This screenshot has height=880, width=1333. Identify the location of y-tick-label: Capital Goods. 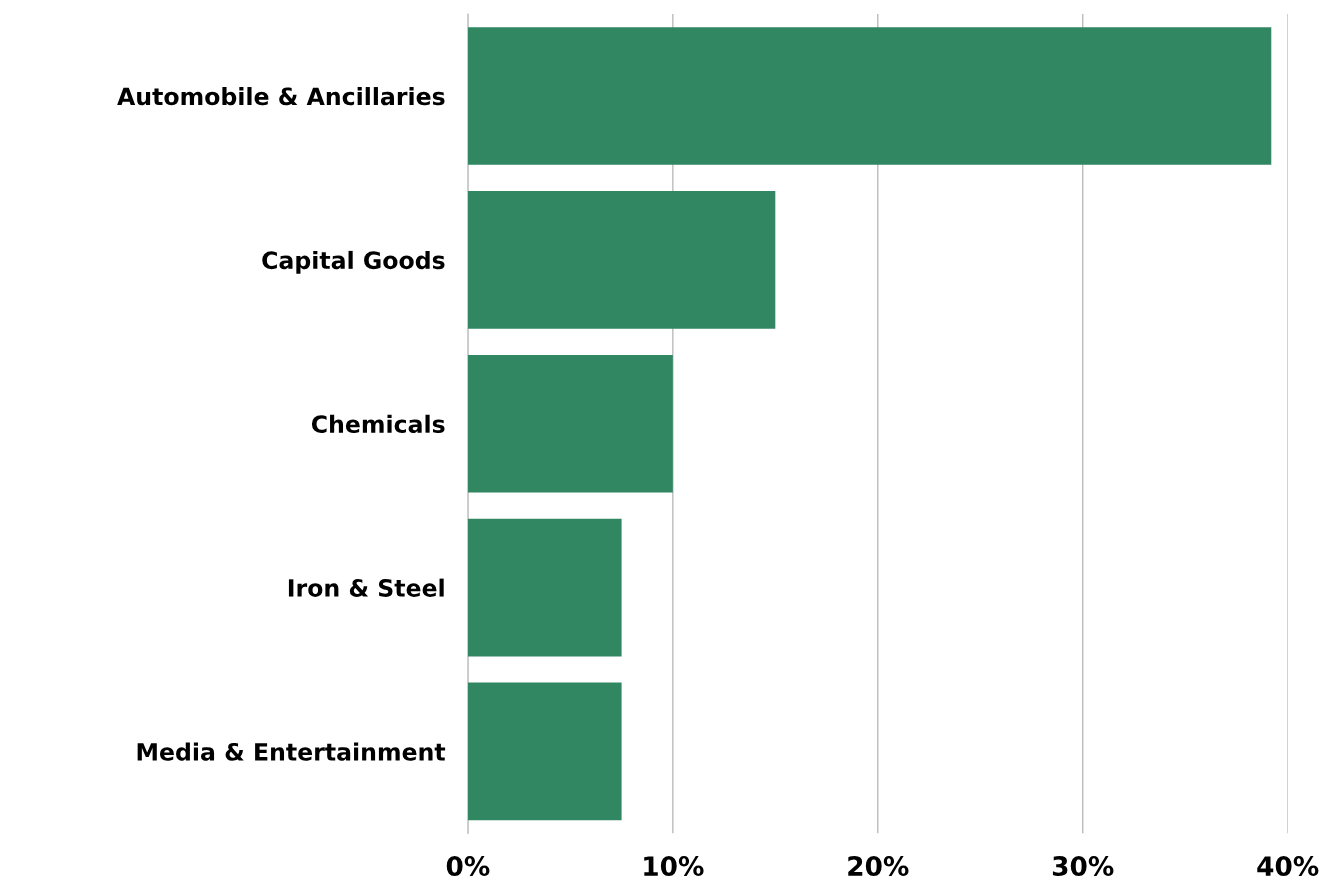
(353, 262).